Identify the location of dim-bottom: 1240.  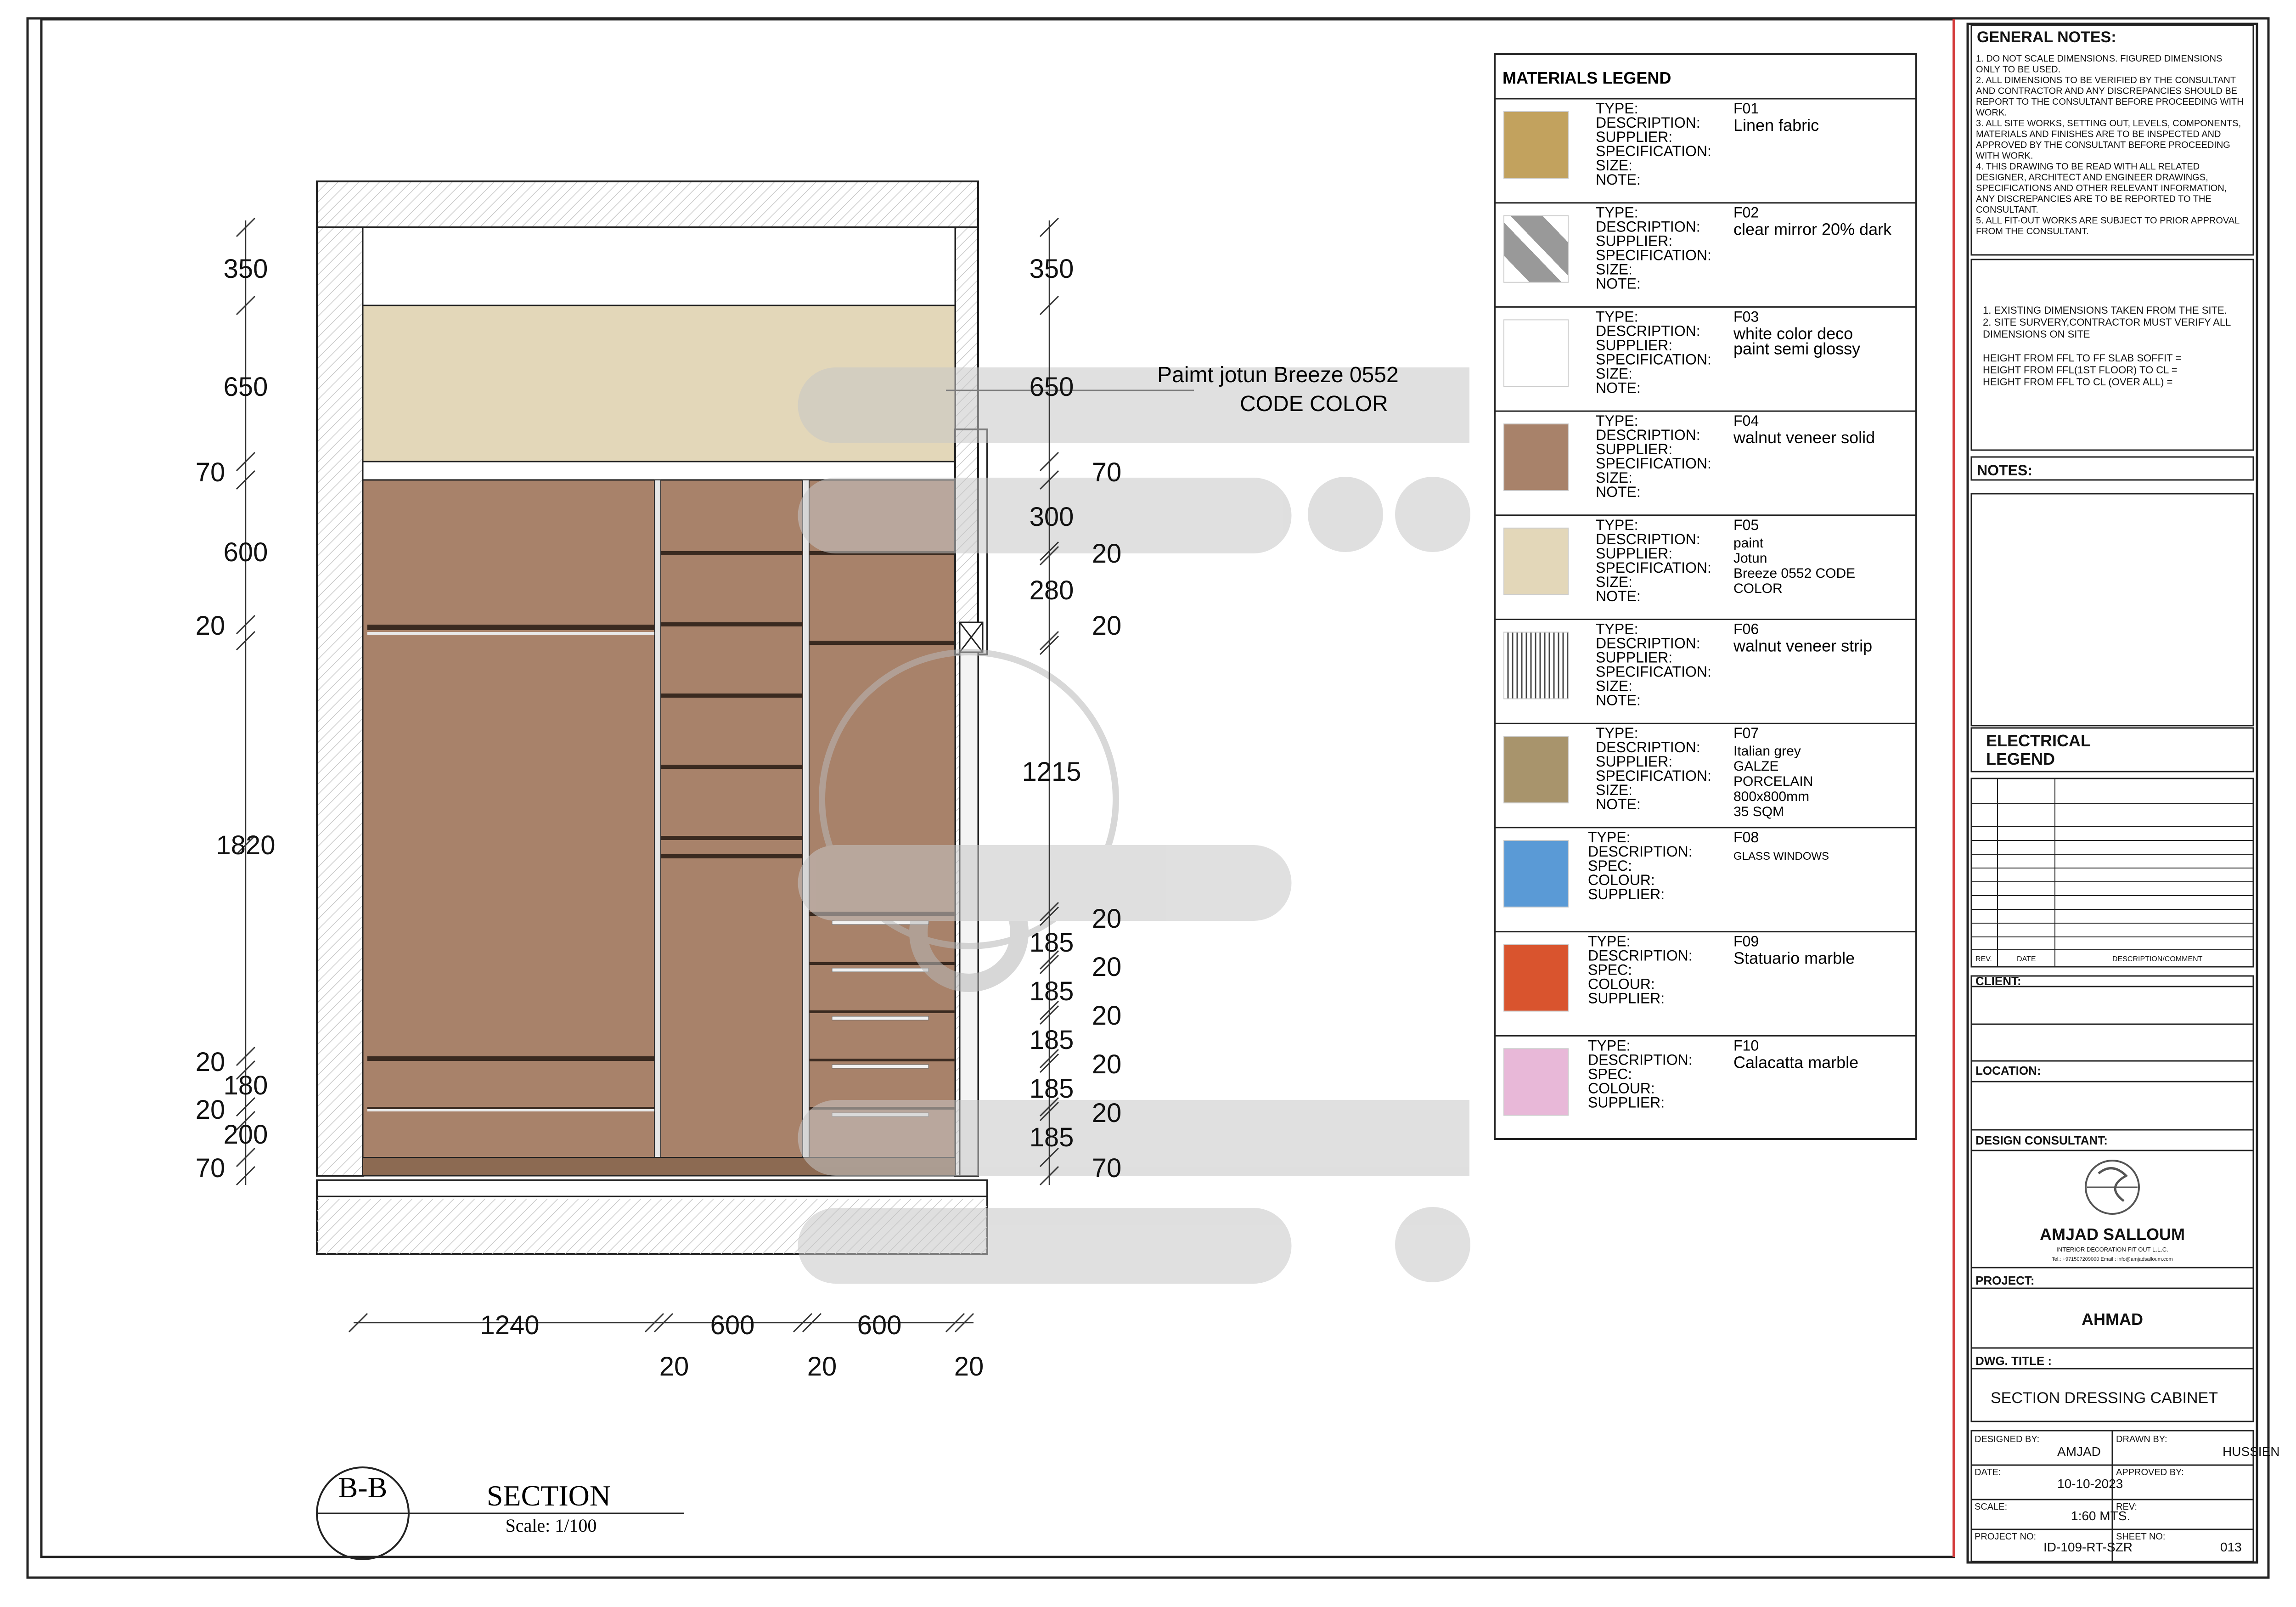
(509, 1325).